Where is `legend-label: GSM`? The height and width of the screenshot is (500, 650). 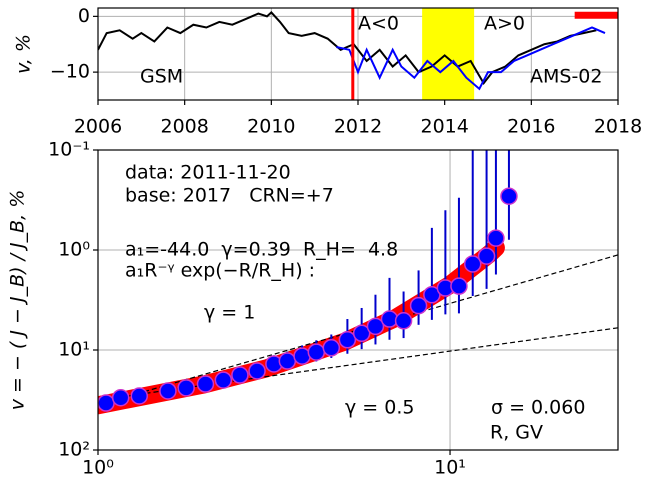
legend-label: GSM is located at coordinates (161, 77).